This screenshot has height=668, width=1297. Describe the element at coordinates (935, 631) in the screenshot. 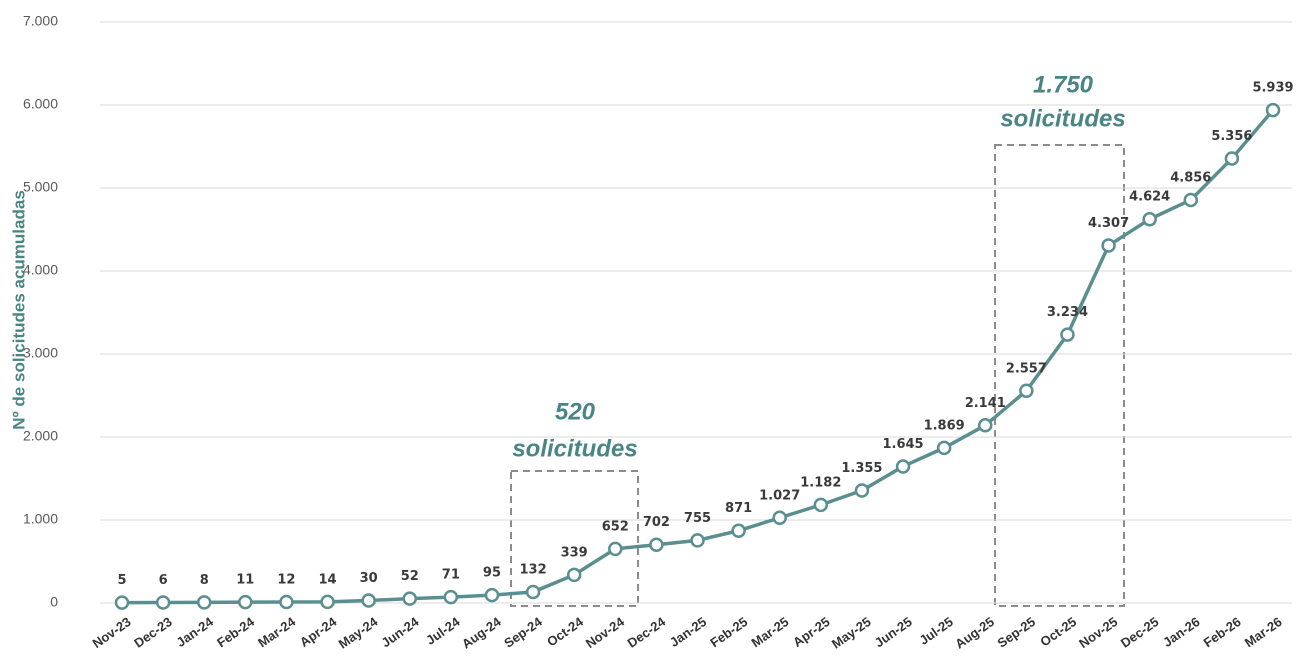

I see `x-tick-label: Jul-25` at that location.